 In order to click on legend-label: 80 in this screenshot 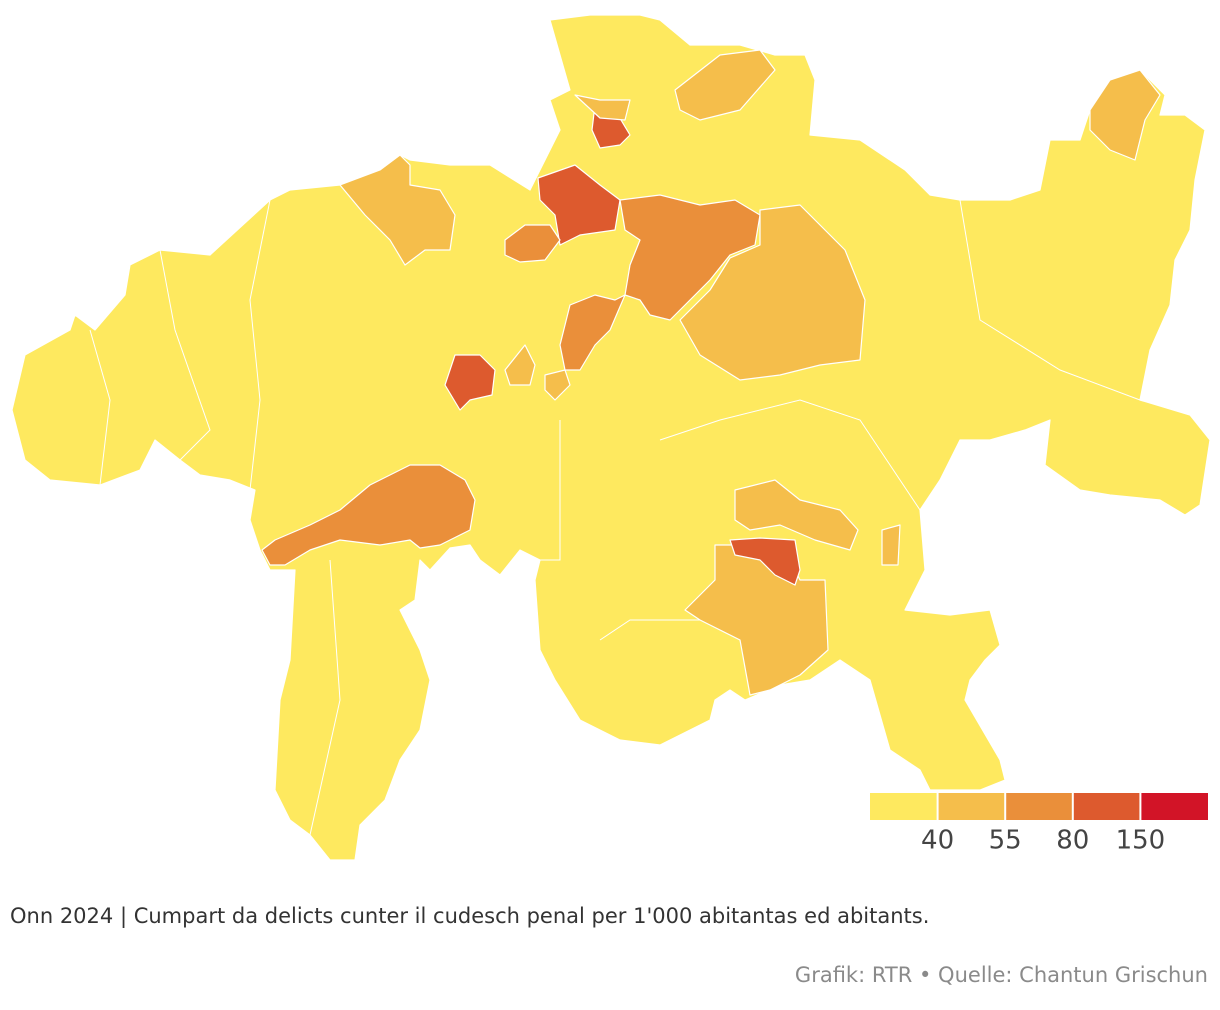, I will do `click(1072, 841)`.